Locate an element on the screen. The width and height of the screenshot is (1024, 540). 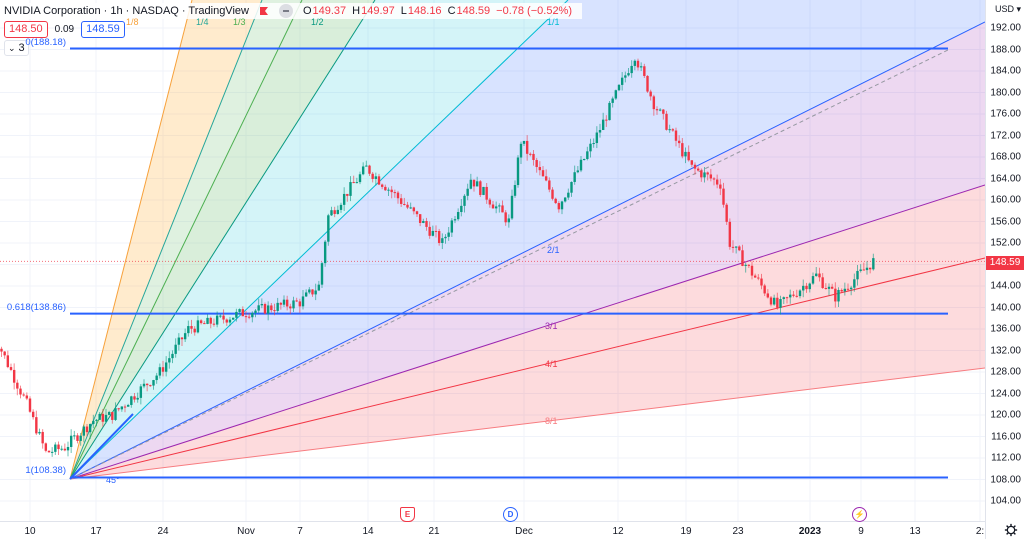
gann-fan-label: 1/8 is located at coordinates (132, 22).